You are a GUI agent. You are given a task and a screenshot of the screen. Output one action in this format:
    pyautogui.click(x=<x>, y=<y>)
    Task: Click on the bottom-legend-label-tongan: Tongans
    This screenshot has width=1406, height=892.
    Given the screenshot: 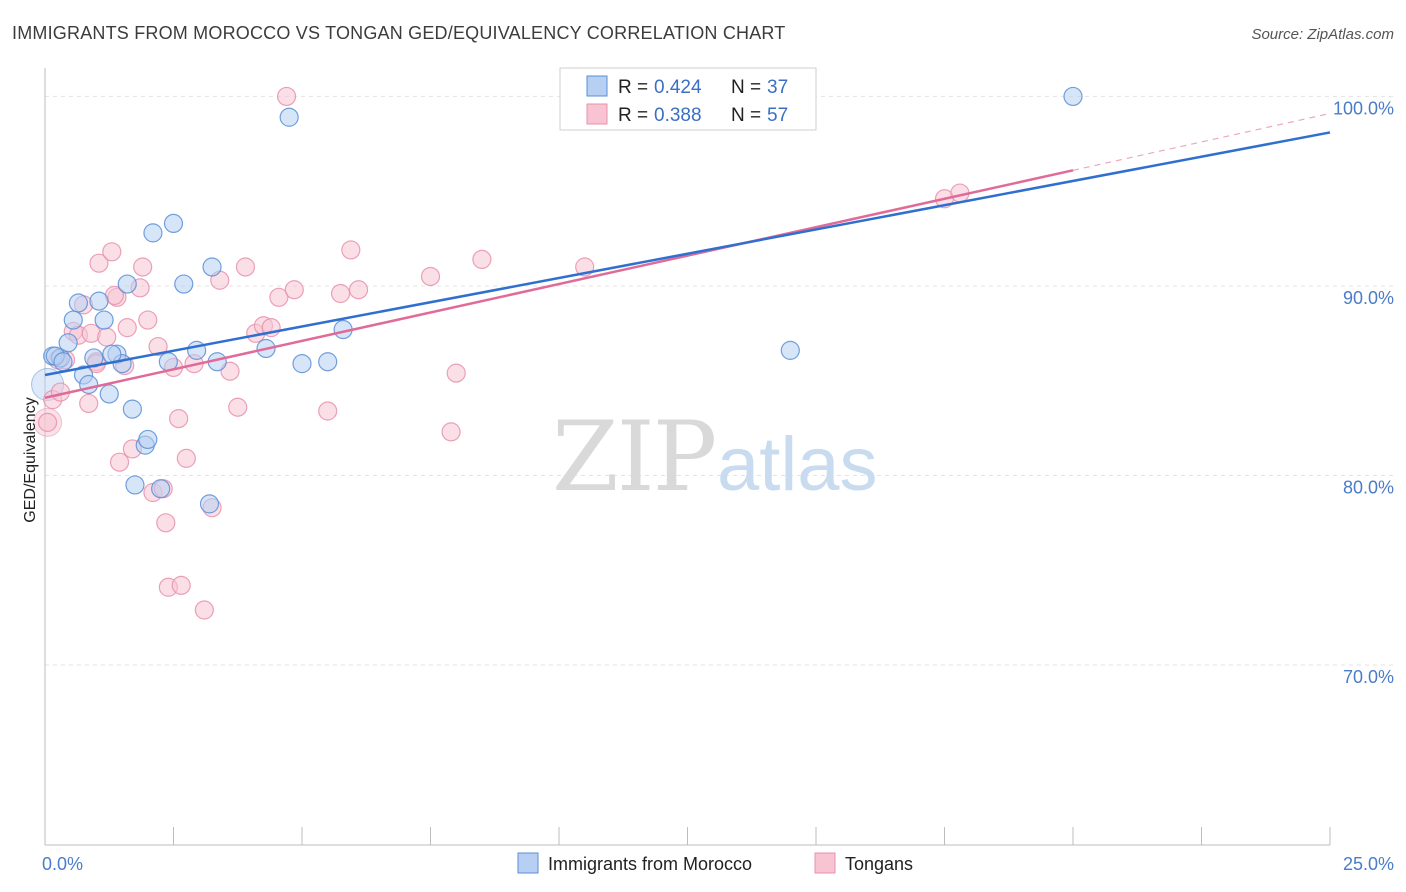 What is the action you would take?
    pyautogui.click(x=879, y=864)
    